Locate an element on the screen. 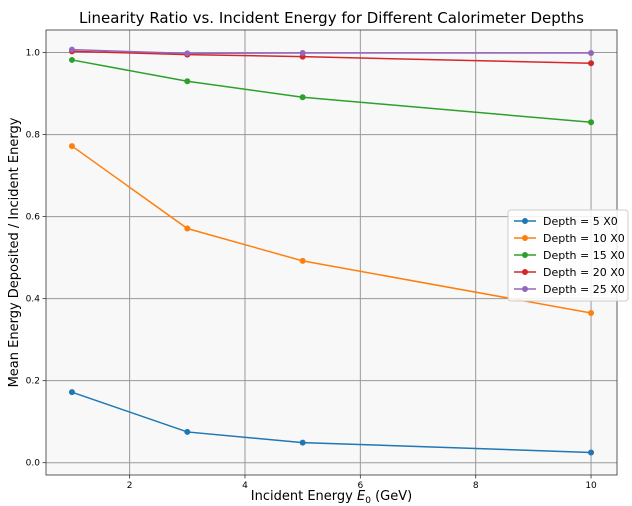  y-tick-label: 0.6 is located at coordinates (33, 218).